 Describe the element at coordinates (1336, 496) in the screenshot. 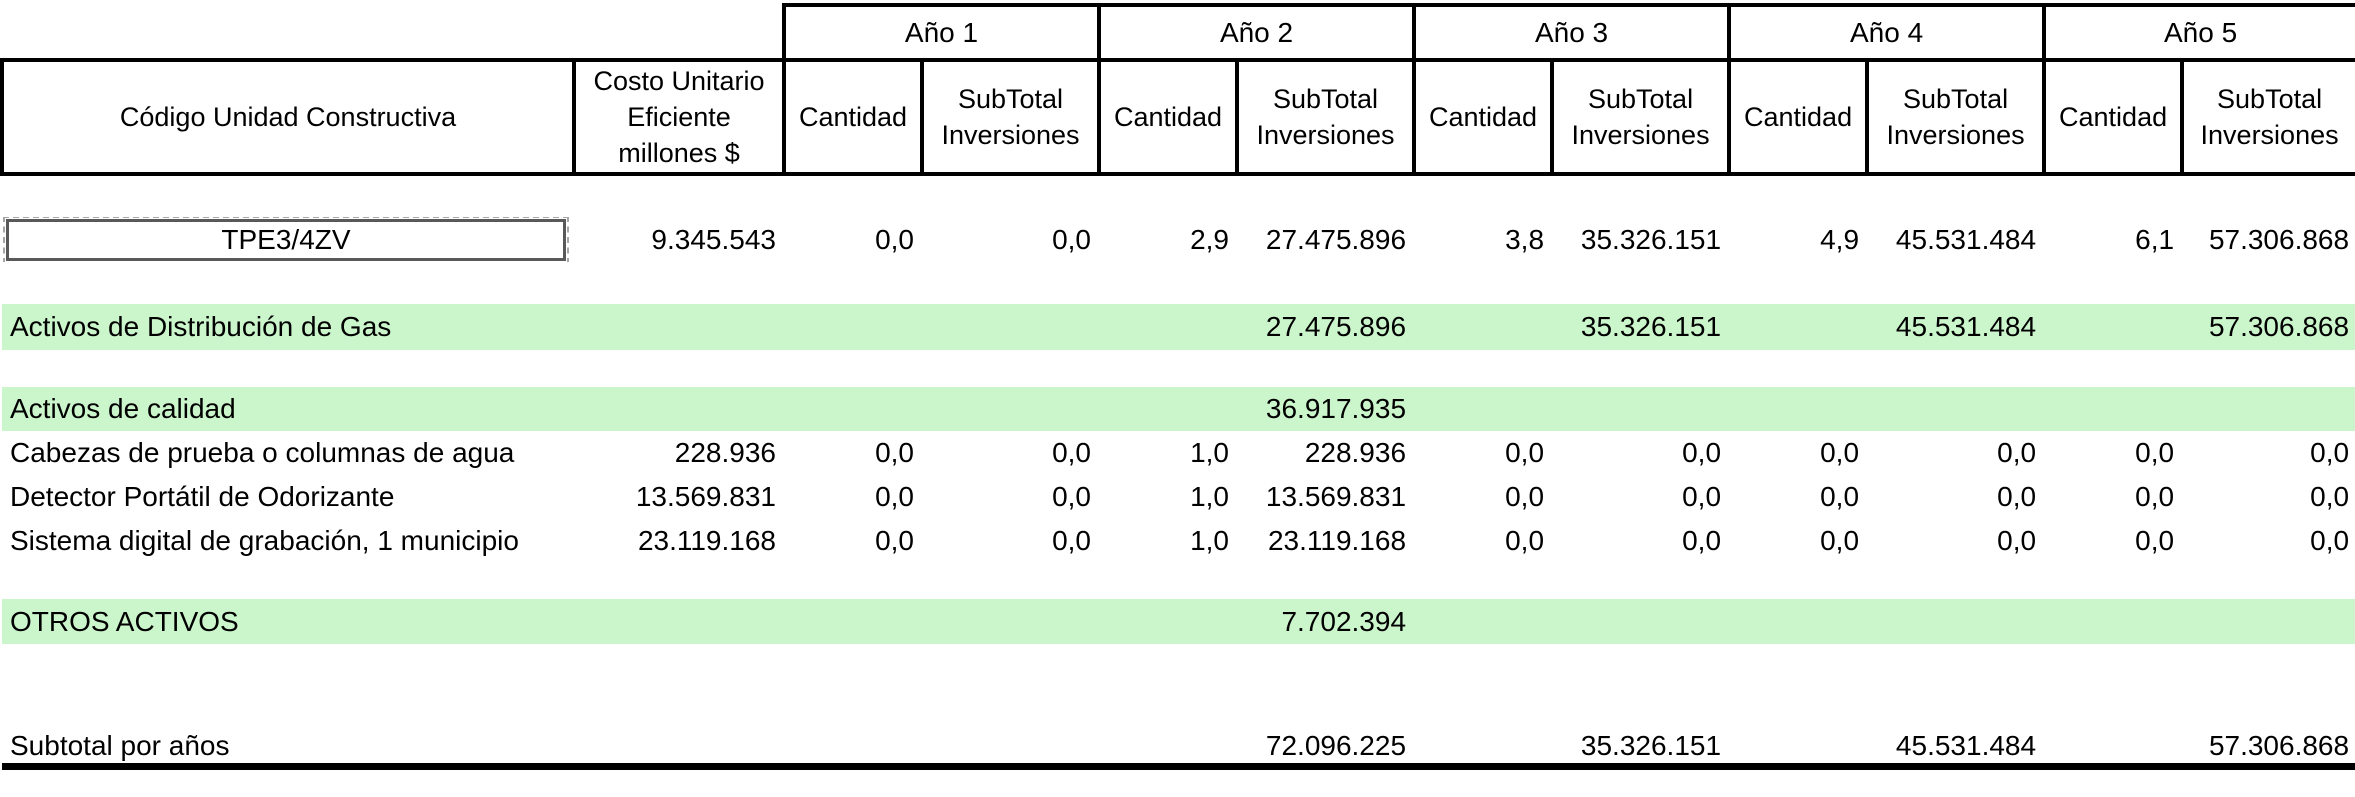

I see `detector-y2-subtotal: 13.569.831` at that location.